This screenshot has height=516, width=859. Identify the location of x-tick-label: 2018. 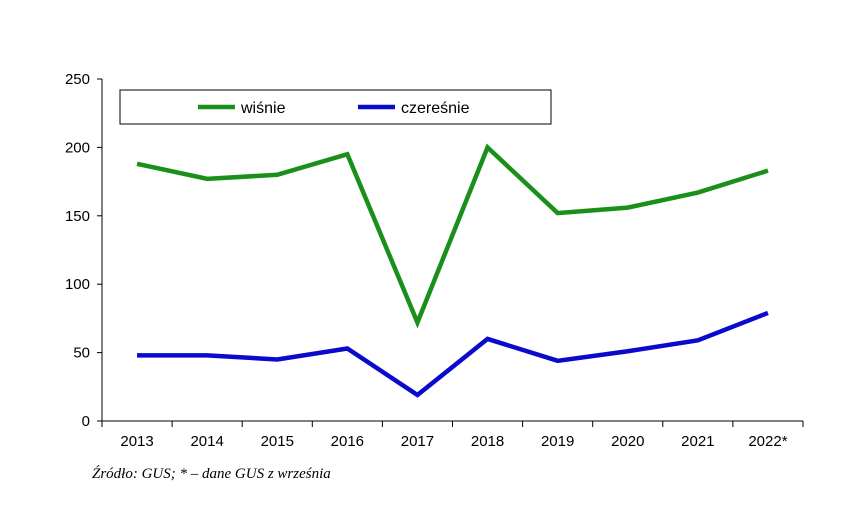
(487, 441).